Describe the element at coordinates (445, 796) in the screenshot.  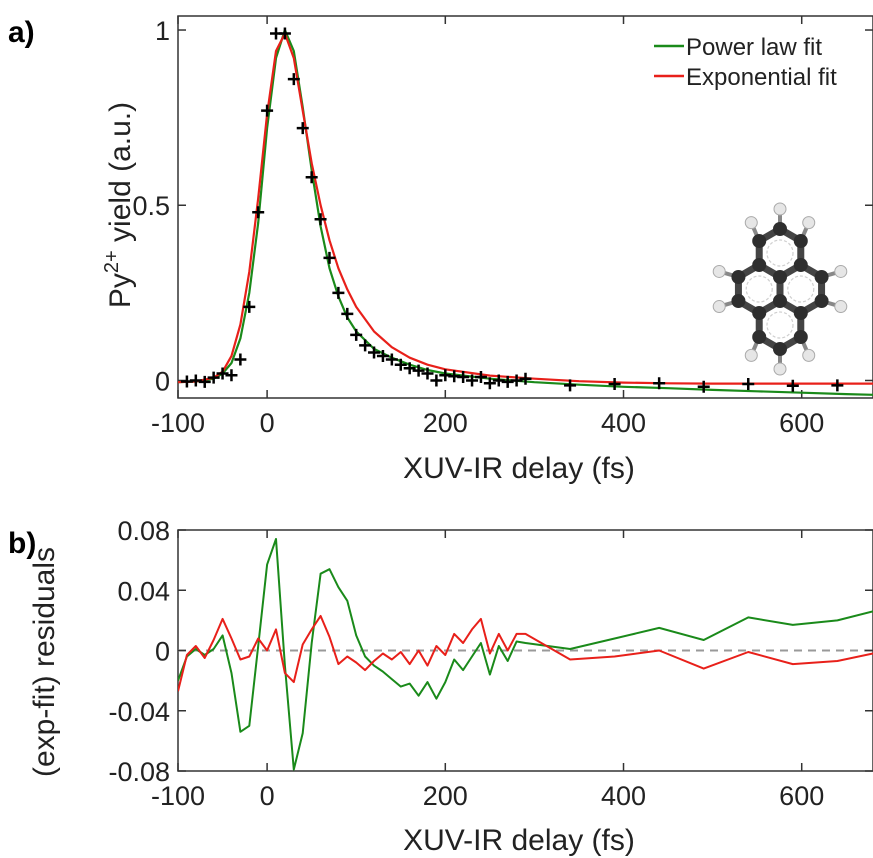
I see `x-tick-label: 200` at that location.